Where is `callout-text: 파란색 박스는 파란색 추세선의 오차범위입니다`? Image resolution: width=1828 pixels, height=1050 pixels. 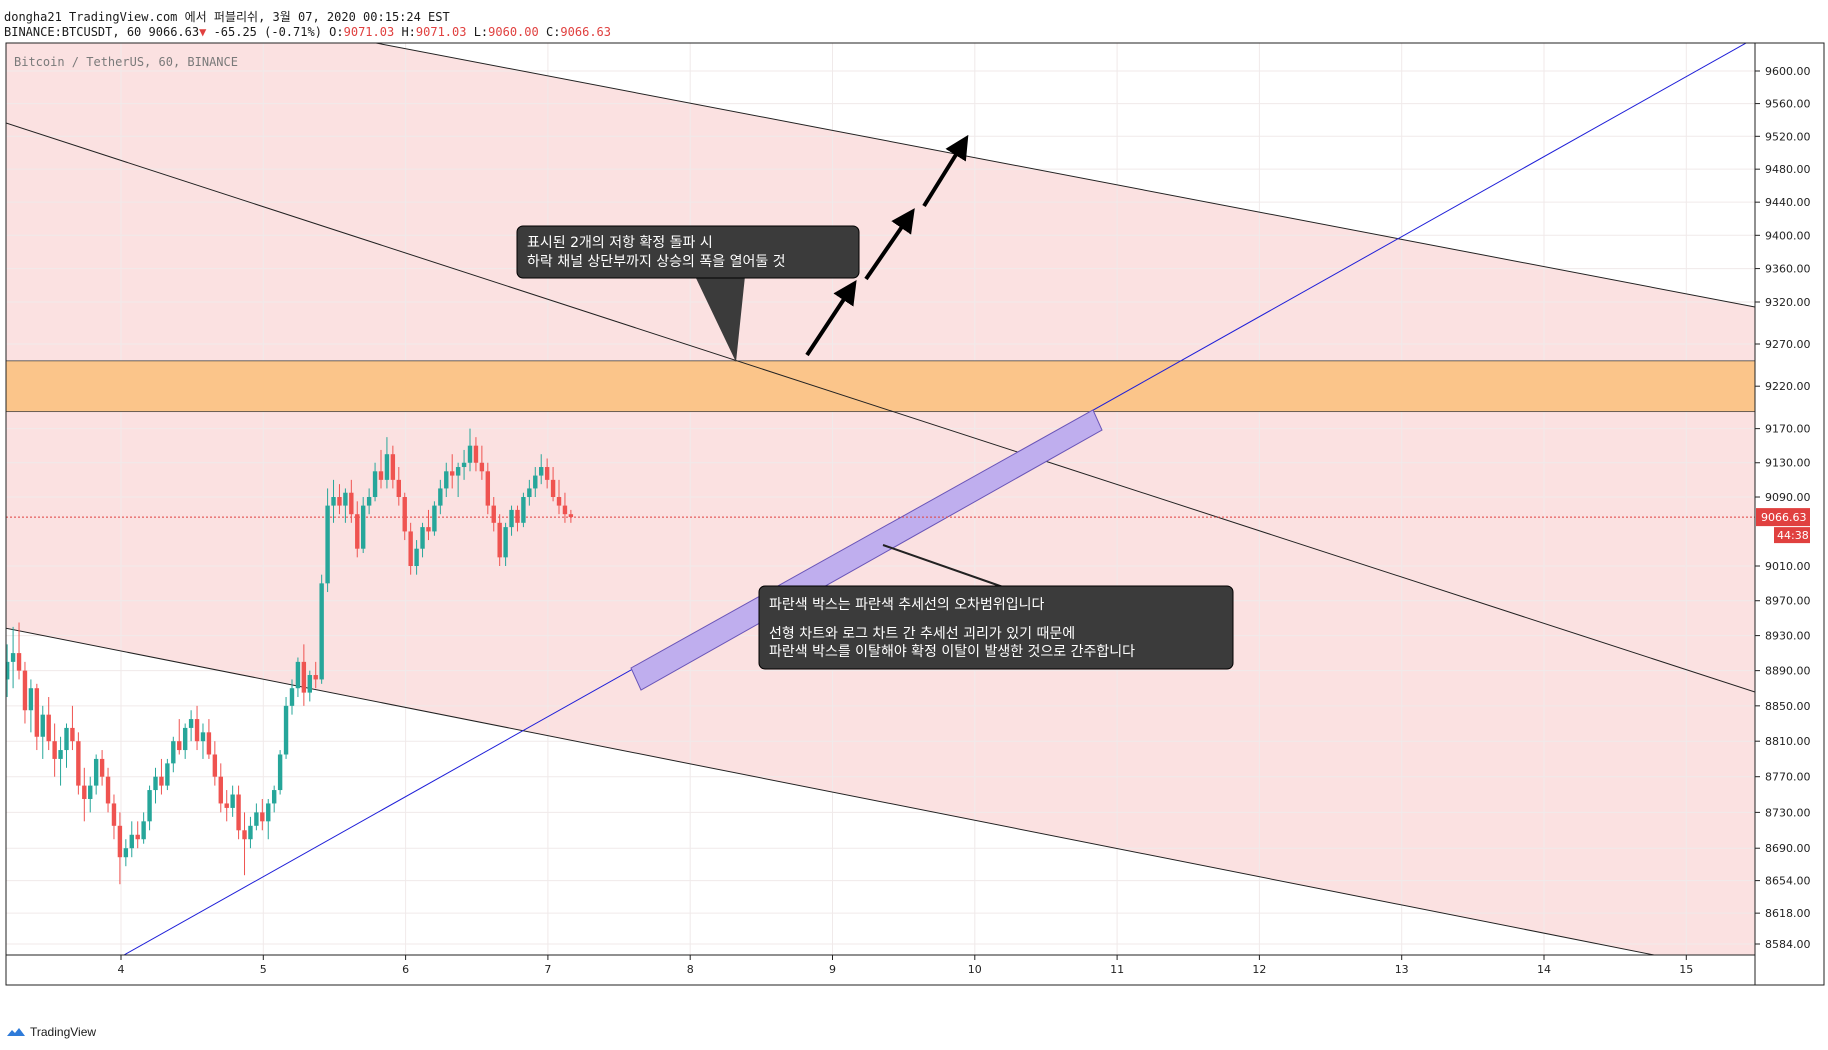
callout-text: 파란색 박스는 파란색 추세선의 오차범위입니다 is located at coordinates (907, 605).